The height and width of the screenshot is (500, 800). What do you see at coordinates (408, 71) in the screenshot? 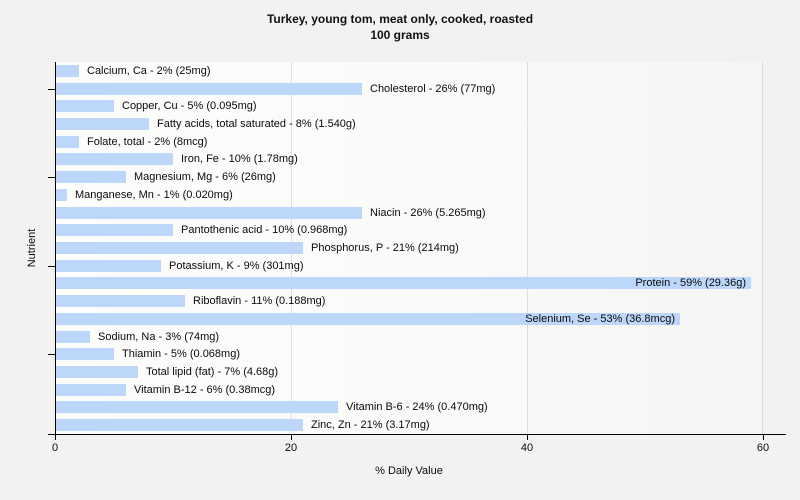
I see `bar-row: Calcium, Ca - 2% (25mg)` at bounding box center [408, 71].